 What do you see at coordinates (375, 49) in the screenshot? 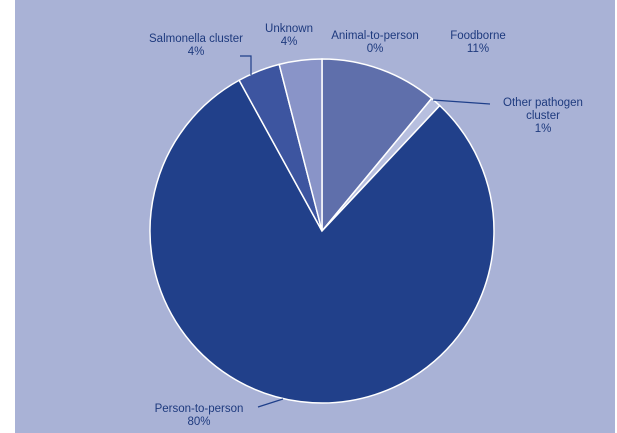
I see `label-line: 0%` at bounding box center [375, 49].